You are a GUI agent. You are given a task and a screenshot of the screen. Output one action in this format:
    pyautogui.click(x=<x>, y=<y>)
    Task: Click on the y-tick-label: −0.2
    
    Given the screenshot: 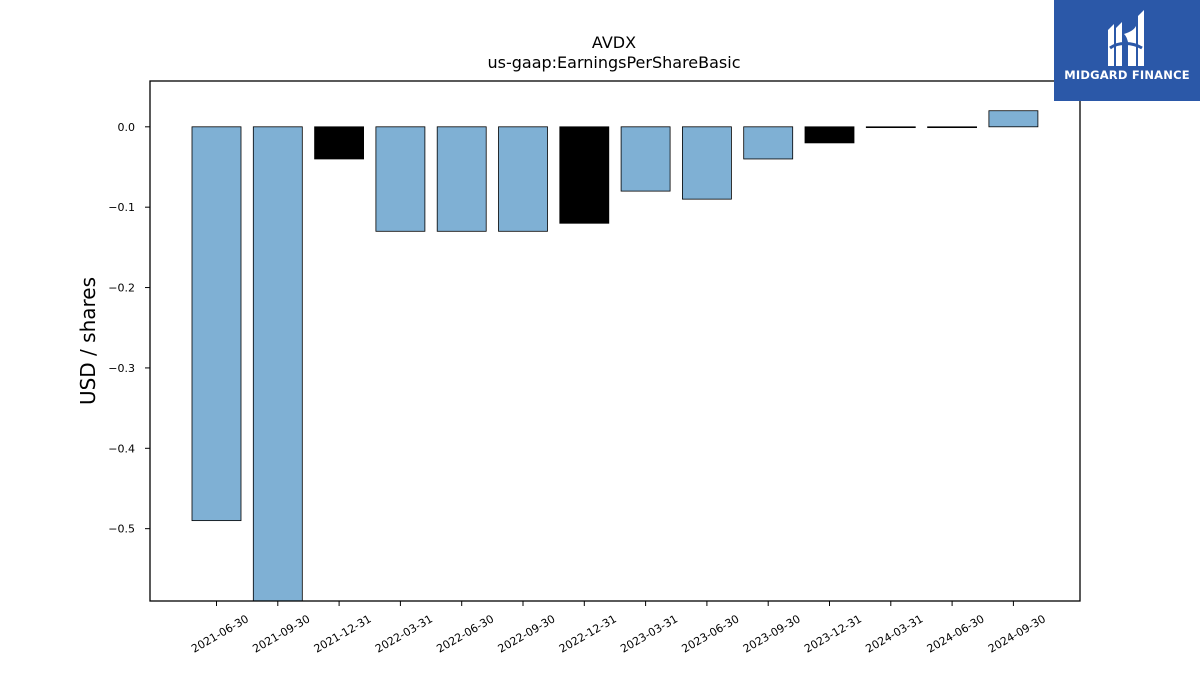 What is the action you would take?
    pyautogui.click(x=121, y=288)
    